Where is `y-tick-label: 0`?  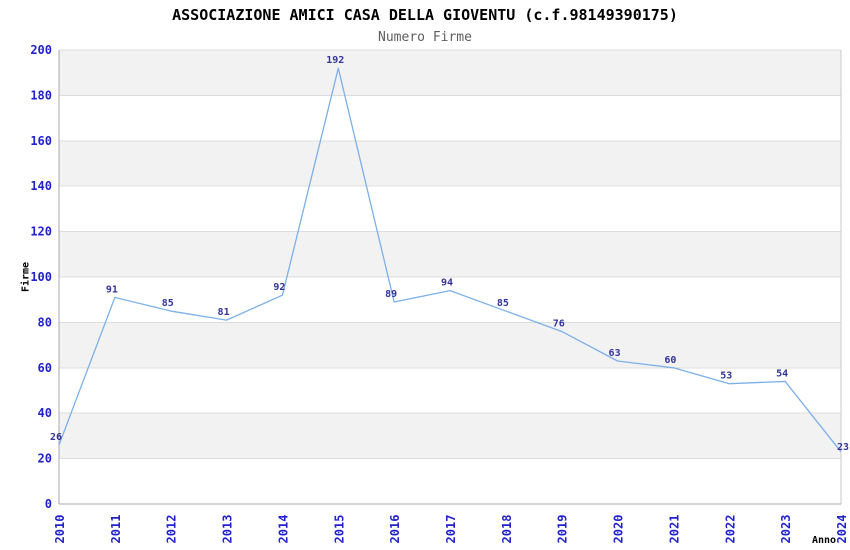 y-tick-label: 0 is located at coordinates (48, 504).